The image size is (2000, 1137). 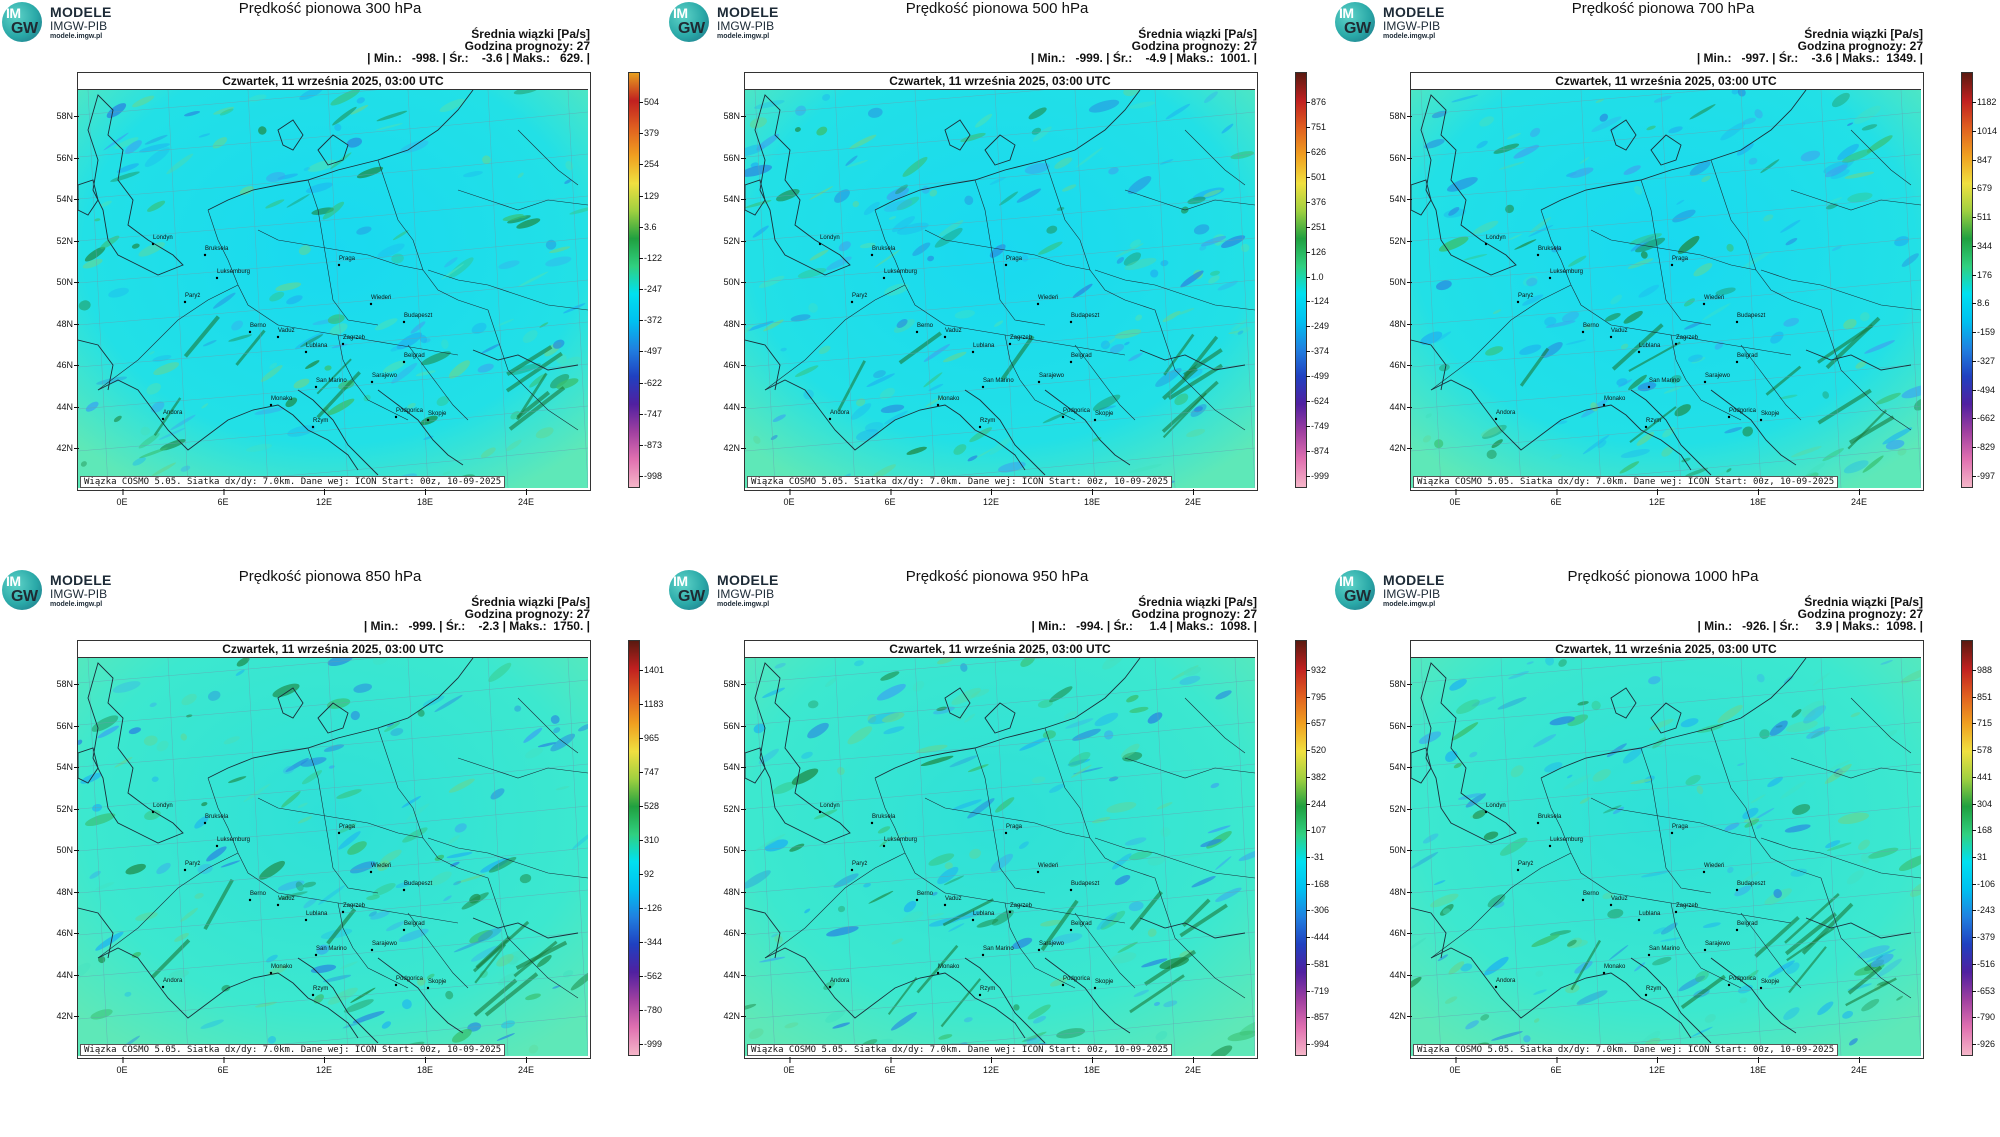 What do you see at coordinates (530, 602) in the screenshot?
I see `info-units: Średnia wiązki [Pa/s]` at bounding box center [530, 602].